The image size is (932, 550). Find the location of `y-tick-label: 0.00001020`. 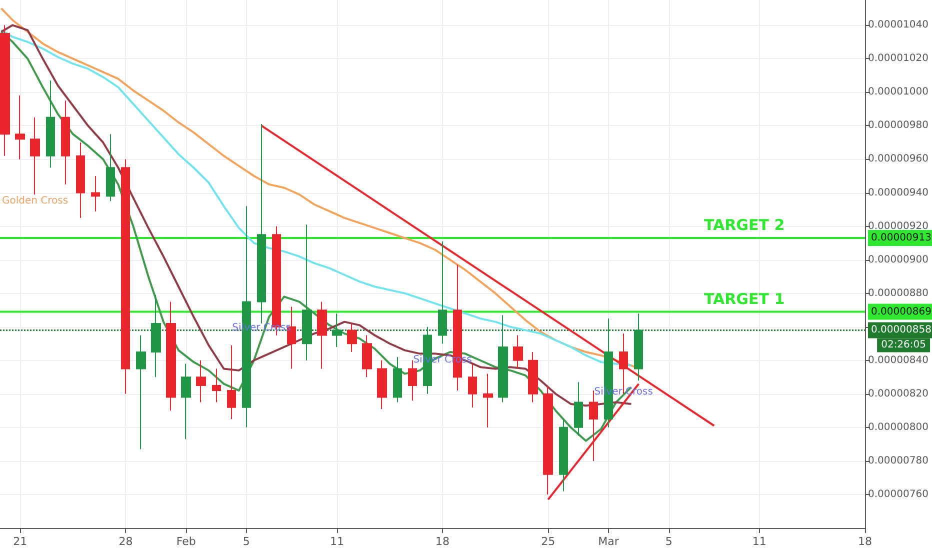

y-tick-label: 0.00001020 is located at coordinates (898, 58).